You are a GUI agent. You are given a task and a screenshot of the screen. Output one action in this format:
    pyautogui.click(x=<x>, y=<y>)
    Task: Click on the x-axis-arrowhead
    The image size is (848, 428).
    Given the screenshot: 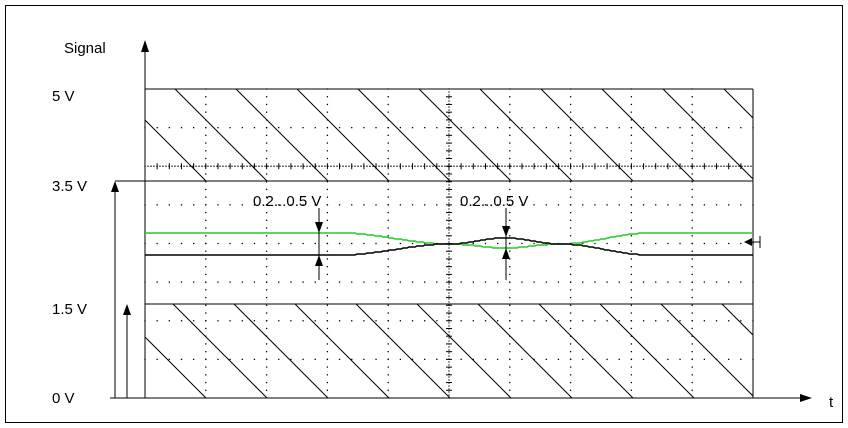 What is the action you would take?
    pyautogui.click(x=806, y=398)
    